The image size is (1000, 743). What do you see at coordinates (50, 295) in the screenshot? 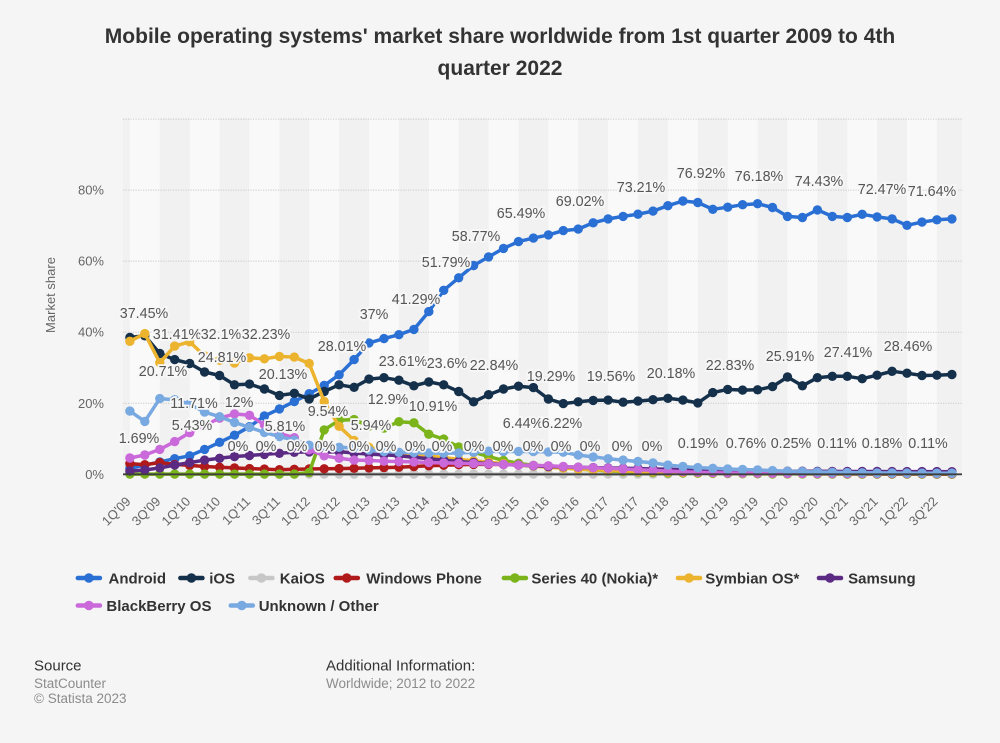
I see `svg-text: Market share` at bounding box center [50, 295].